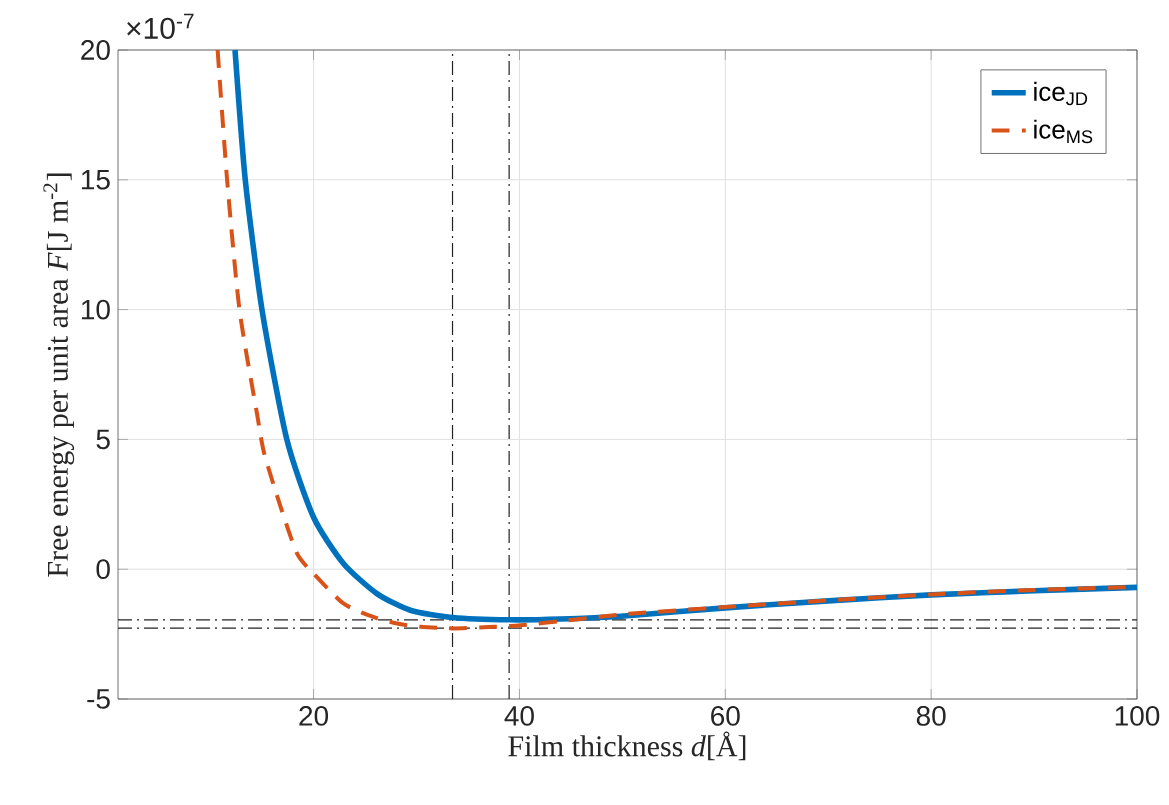 This screenshot has height=805, width=1169. What do you see at coordinates (59, 375) in the screenshot?
I see `y-axis-title: Free energy per unit area F[J m$^{-2}$]` at bounding box center [59, 375].